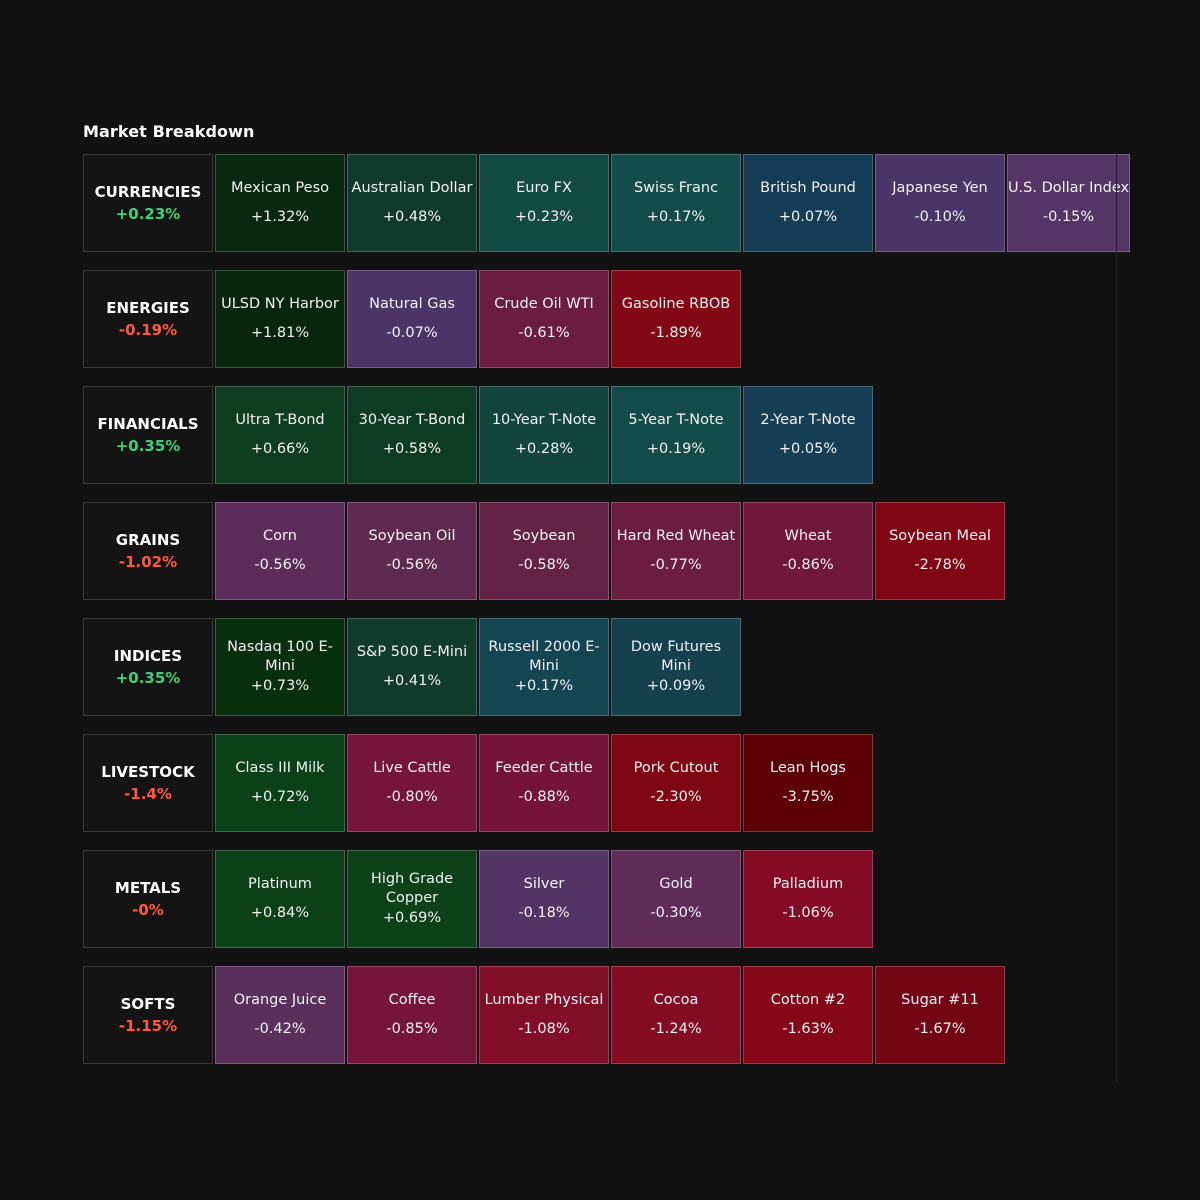 The width and height of the screenshot is (1200, 1200). Describe the element at coordinates (676, 304) in the screenshot. I see `market-name: Gasoline RBOB` at that location.